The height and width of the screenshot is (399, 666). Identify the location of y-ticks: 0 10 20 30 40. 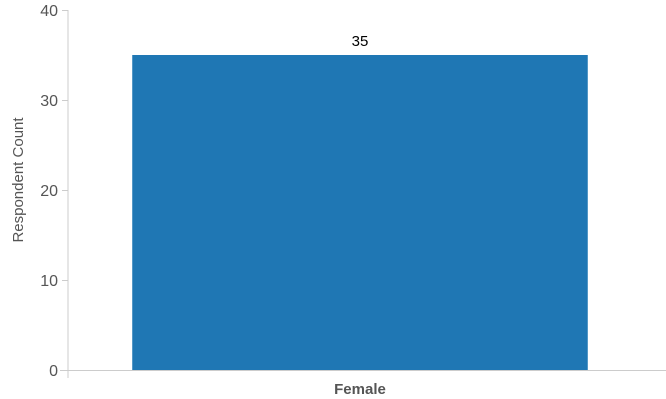
(54, 191).